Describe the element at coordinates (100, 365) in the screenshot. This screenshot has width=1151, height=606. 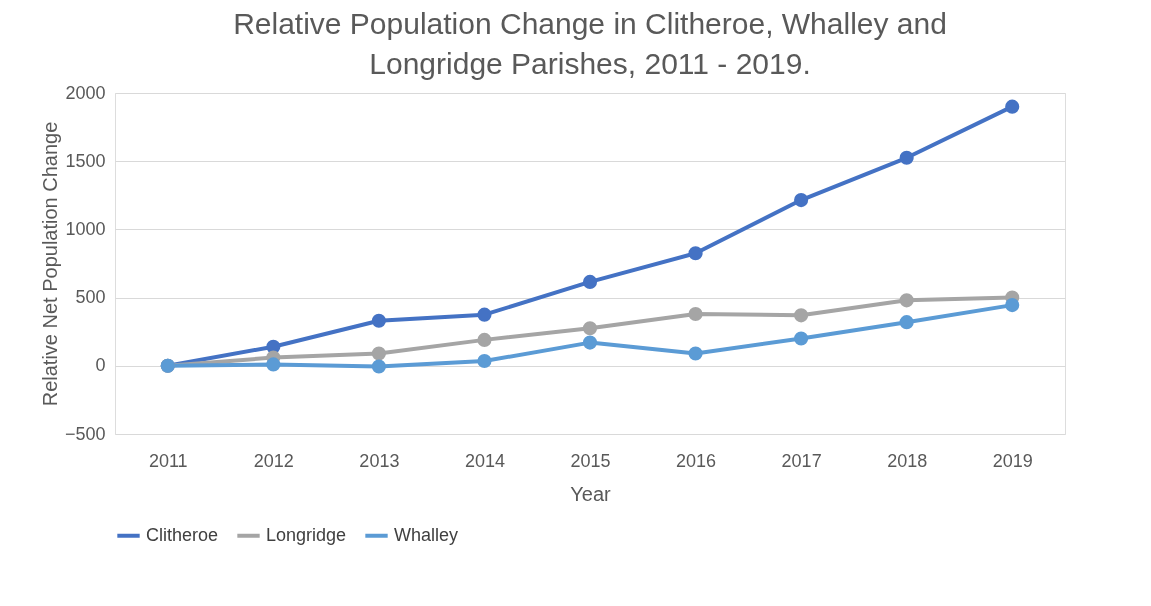
I see `y-tick-label: 0` at that location.